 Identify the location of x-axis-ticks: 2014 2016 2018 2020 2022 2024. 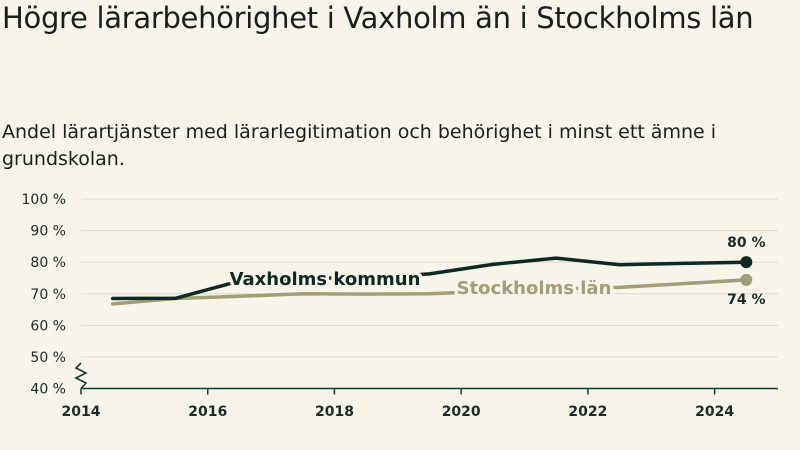
(398, 404).